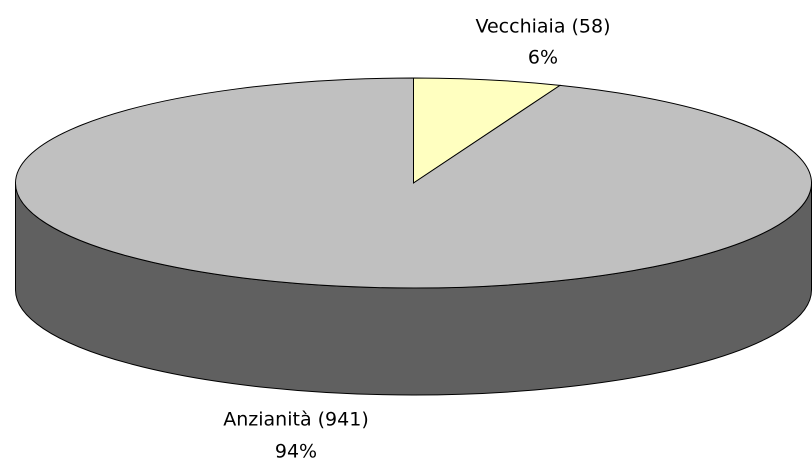 The image size is (812, 466). Describe the element at coordinates (296, 452) in the screenshot. I see `slice-value-label: 94%` at that location.